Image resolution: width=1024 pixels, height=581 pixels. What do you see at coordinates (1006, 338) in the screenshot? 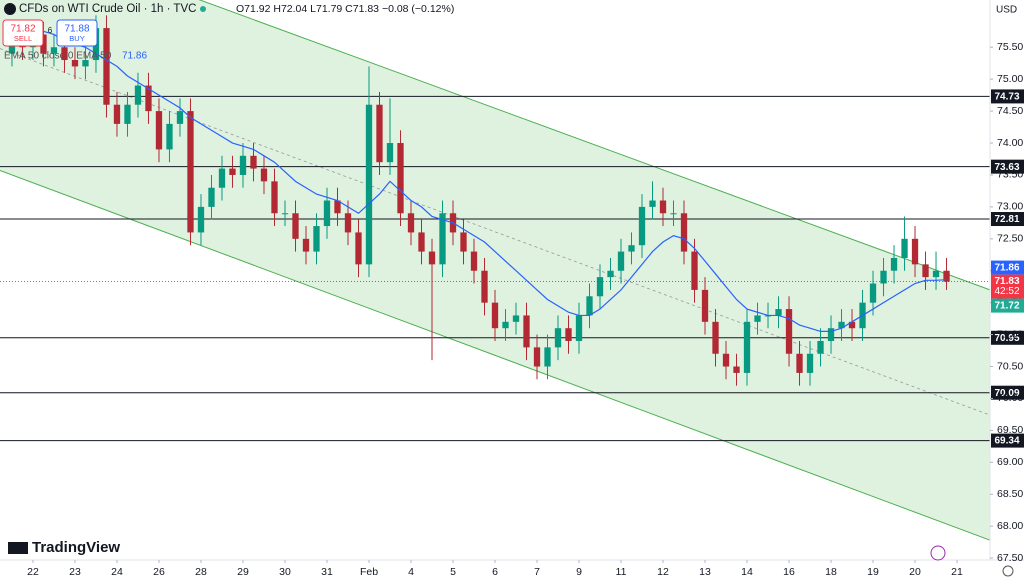
I see `level-label: 70.95` at bounding box center [1006, 338].